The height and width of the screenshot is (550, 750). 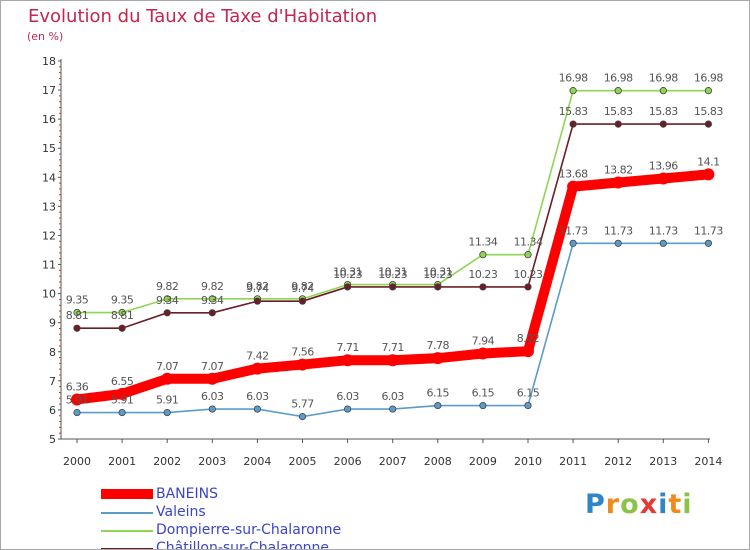 I want to click on legend-label-chatillon: Châtillon-sur-Chalaronne, so click(x=243, y=545).